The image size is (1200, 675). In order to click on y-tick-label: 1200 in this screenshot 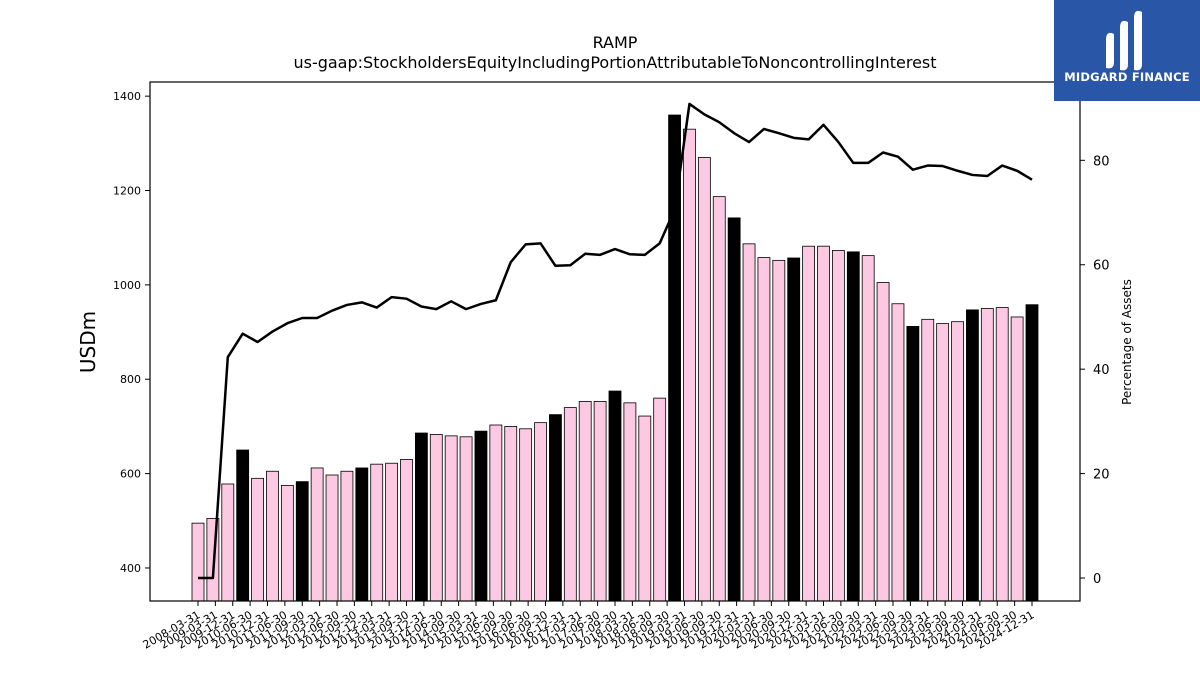, I will do `click(127, 191)`.